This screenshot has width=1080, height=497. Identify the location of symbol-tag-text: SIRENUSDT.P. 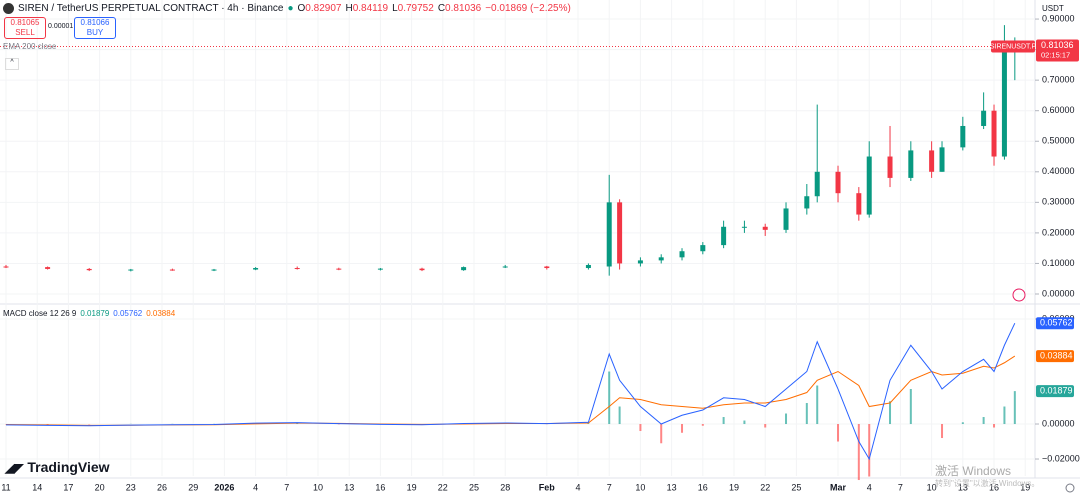
(1013, 46).